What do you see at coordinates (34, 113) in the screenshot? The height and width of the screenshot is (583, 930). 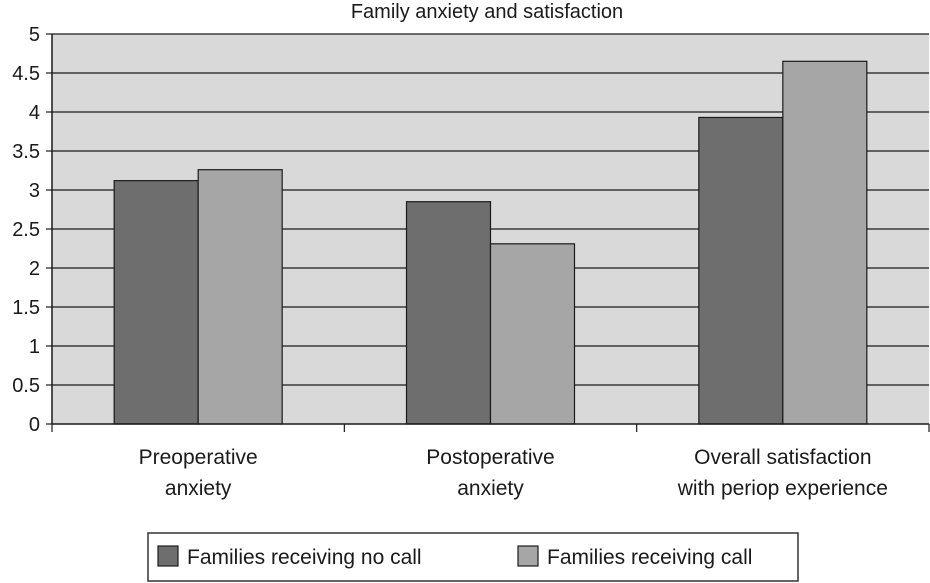 I see `y-tick-label: 4` at bounding box center [34, 113].